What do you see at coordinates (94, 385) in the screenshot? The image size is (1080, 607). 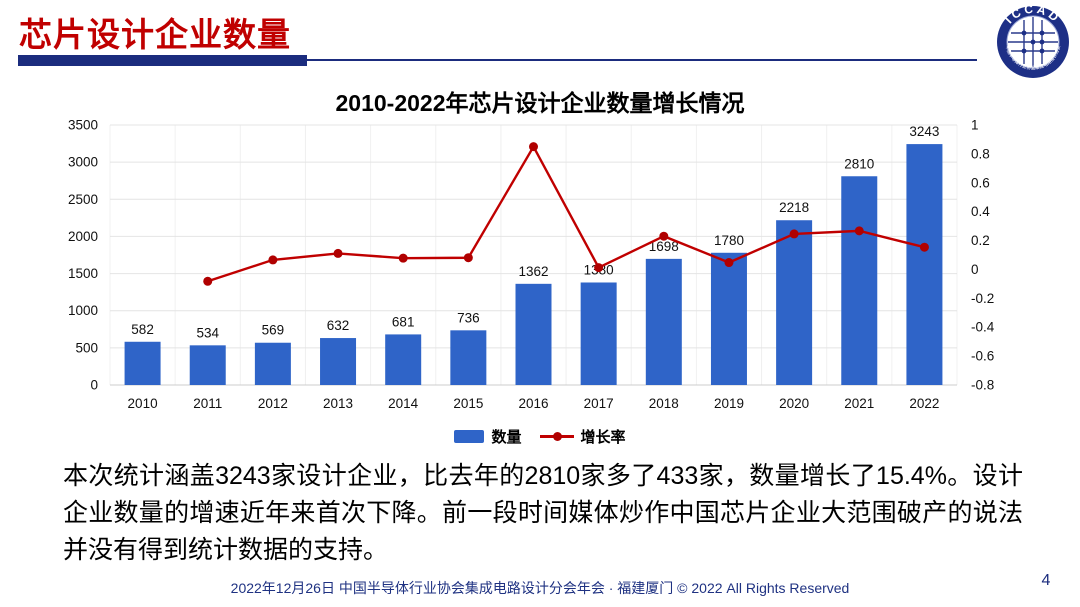 I see `left-axis-tick: 0` at bounding box center [94, 385].